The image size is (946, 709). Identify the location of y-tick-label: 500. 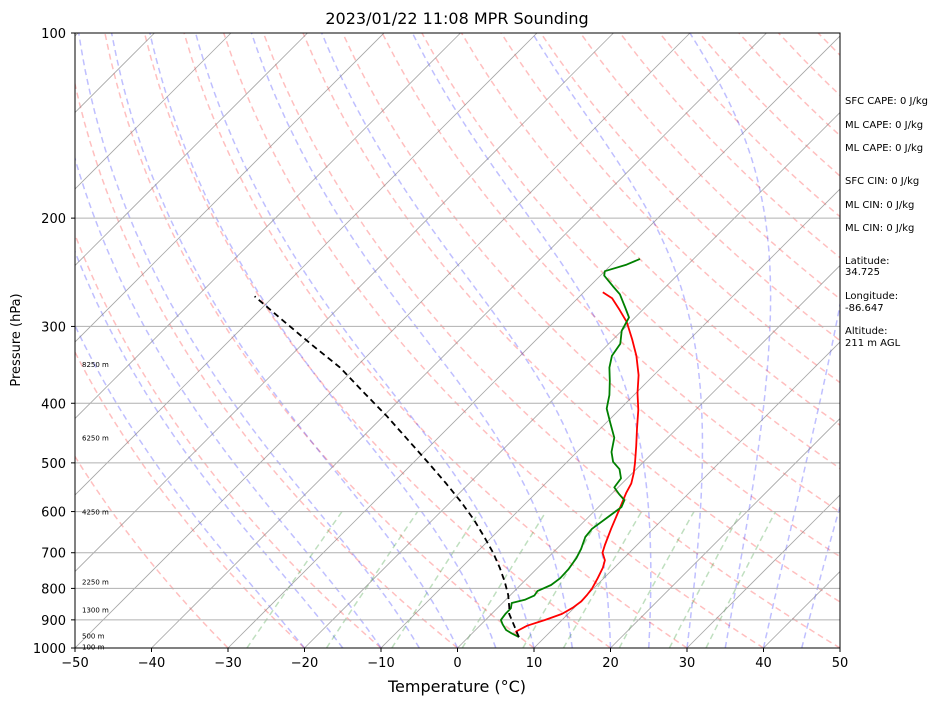
(53, 464).